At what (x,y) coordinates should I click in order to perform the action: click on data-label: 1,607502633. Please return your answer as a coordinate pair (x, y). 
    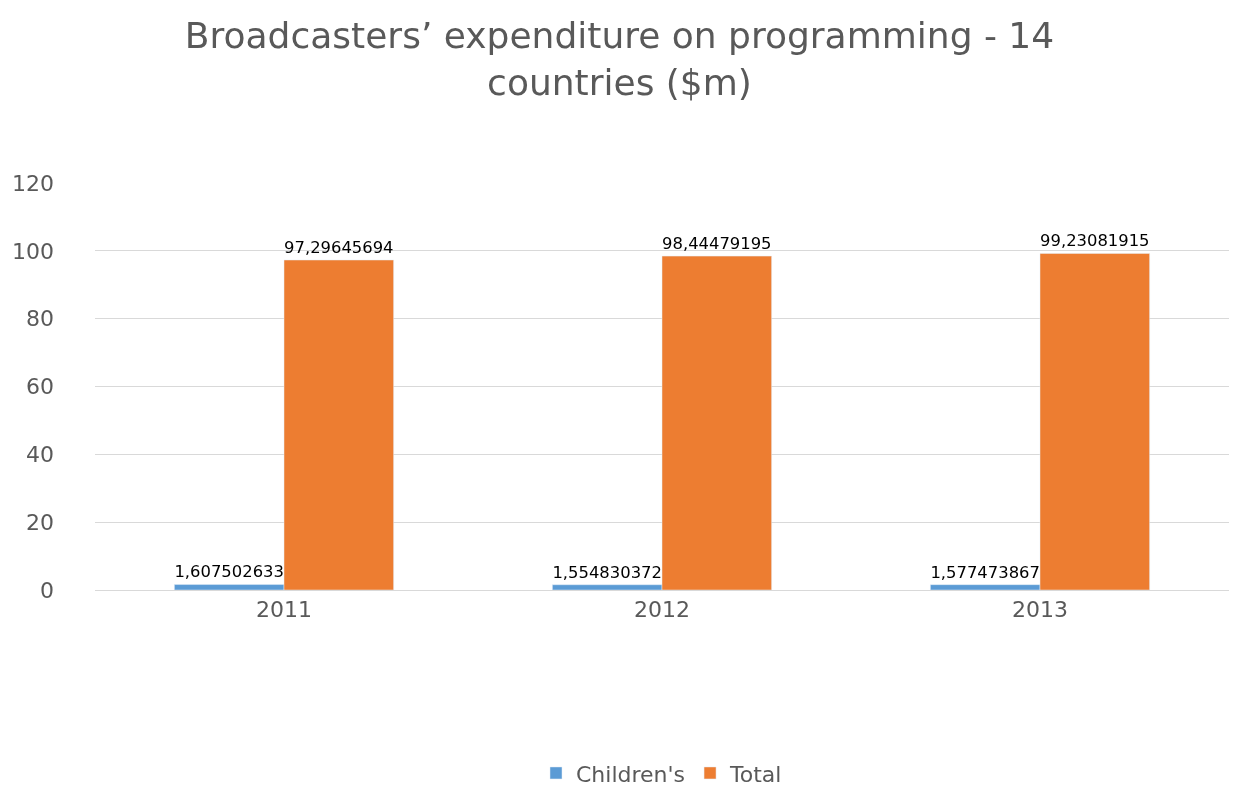
    Looking at the image, I should click on (229, 572).